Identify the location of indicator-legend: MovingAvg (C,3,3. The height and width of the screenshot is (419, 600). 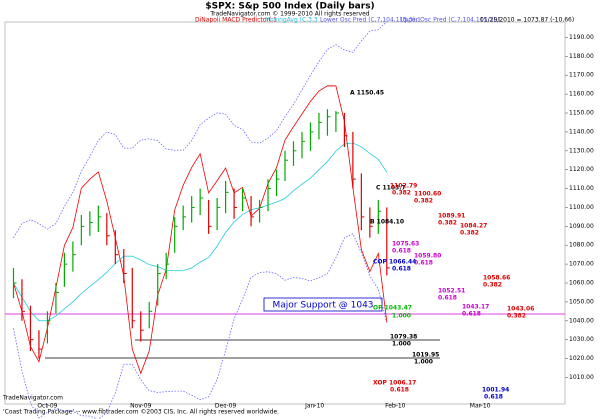
(291, 20).